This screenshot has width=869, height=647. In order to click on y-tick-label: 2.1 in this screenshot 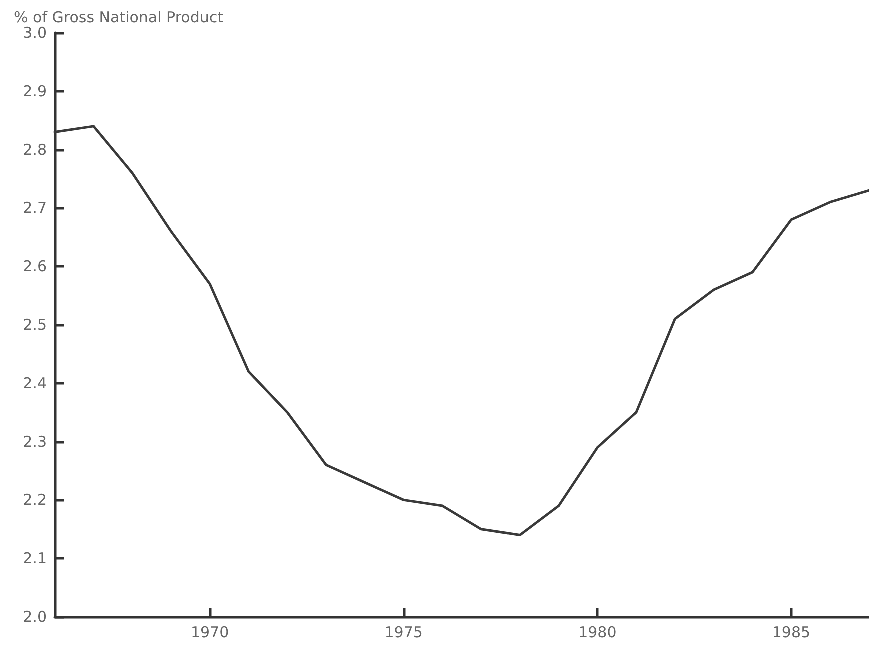, I will do `click(35, 559)`.